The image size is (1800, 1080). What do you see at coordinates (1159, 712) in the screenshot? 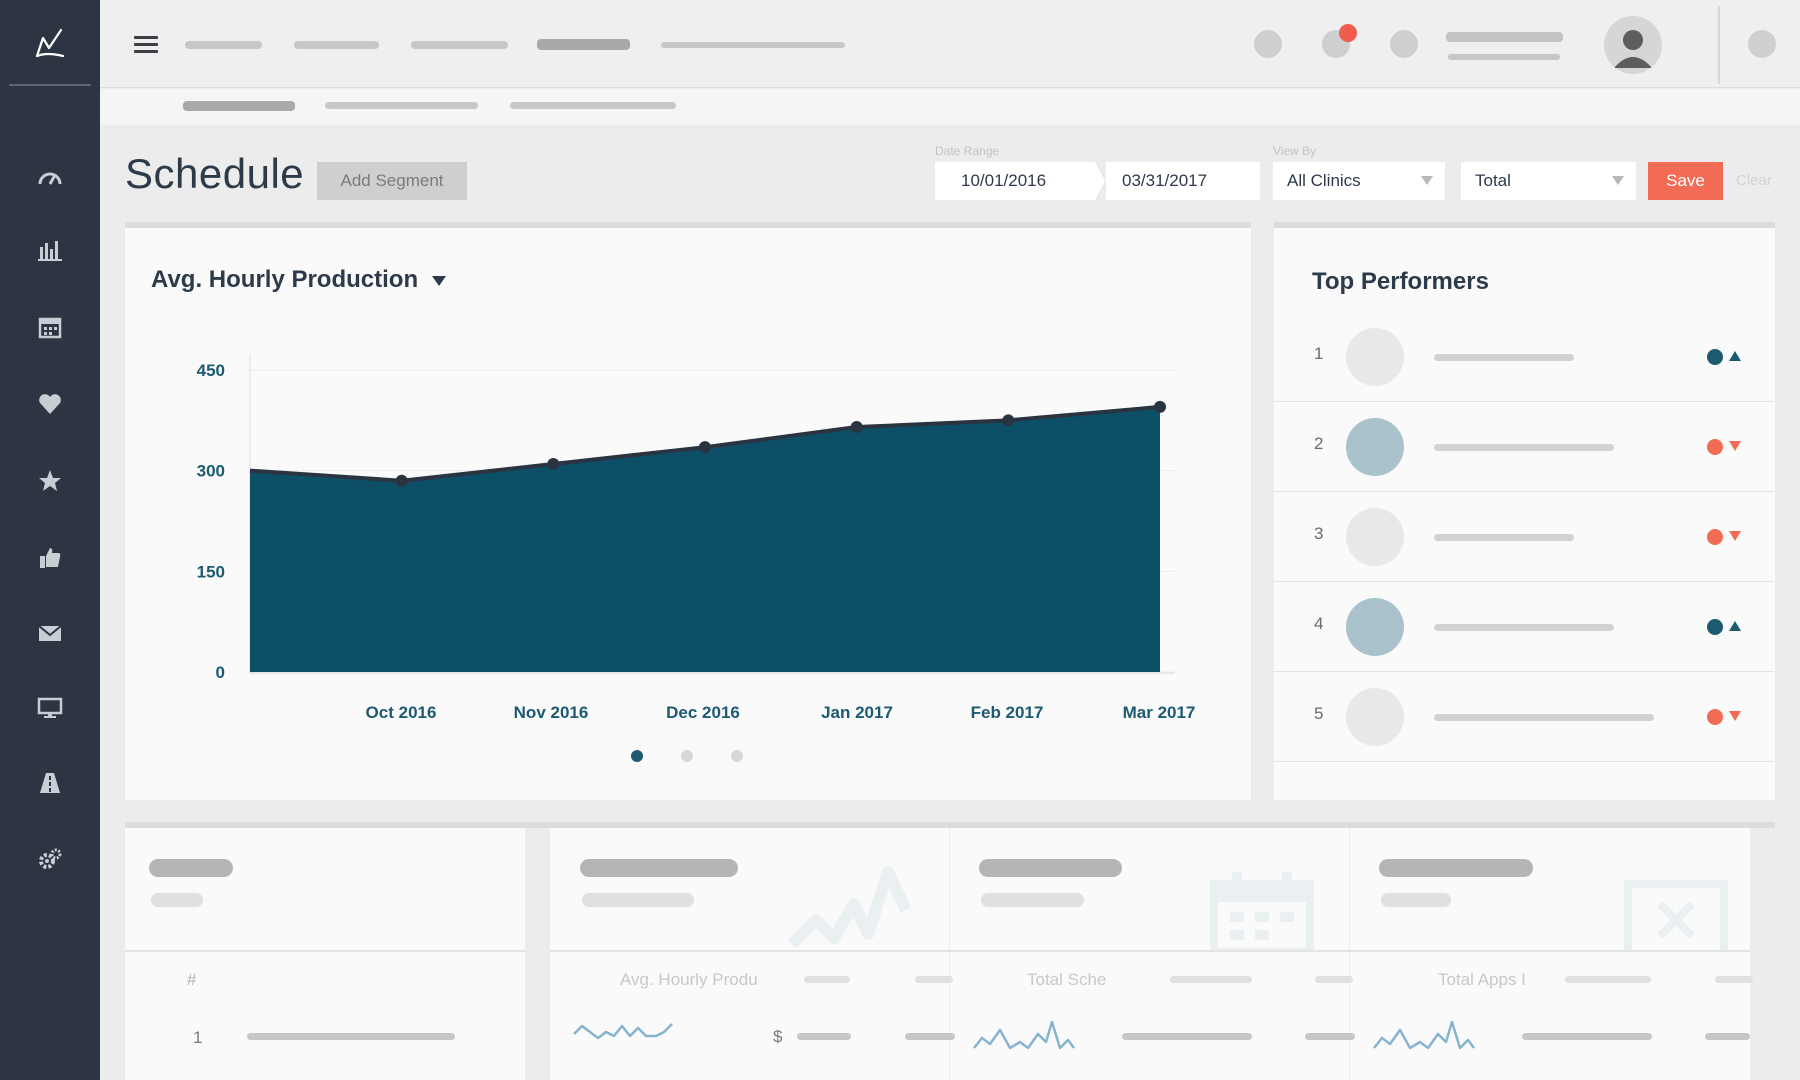
I see `x-tick-label: Mar 2017` at bounding box center [1159, 712].